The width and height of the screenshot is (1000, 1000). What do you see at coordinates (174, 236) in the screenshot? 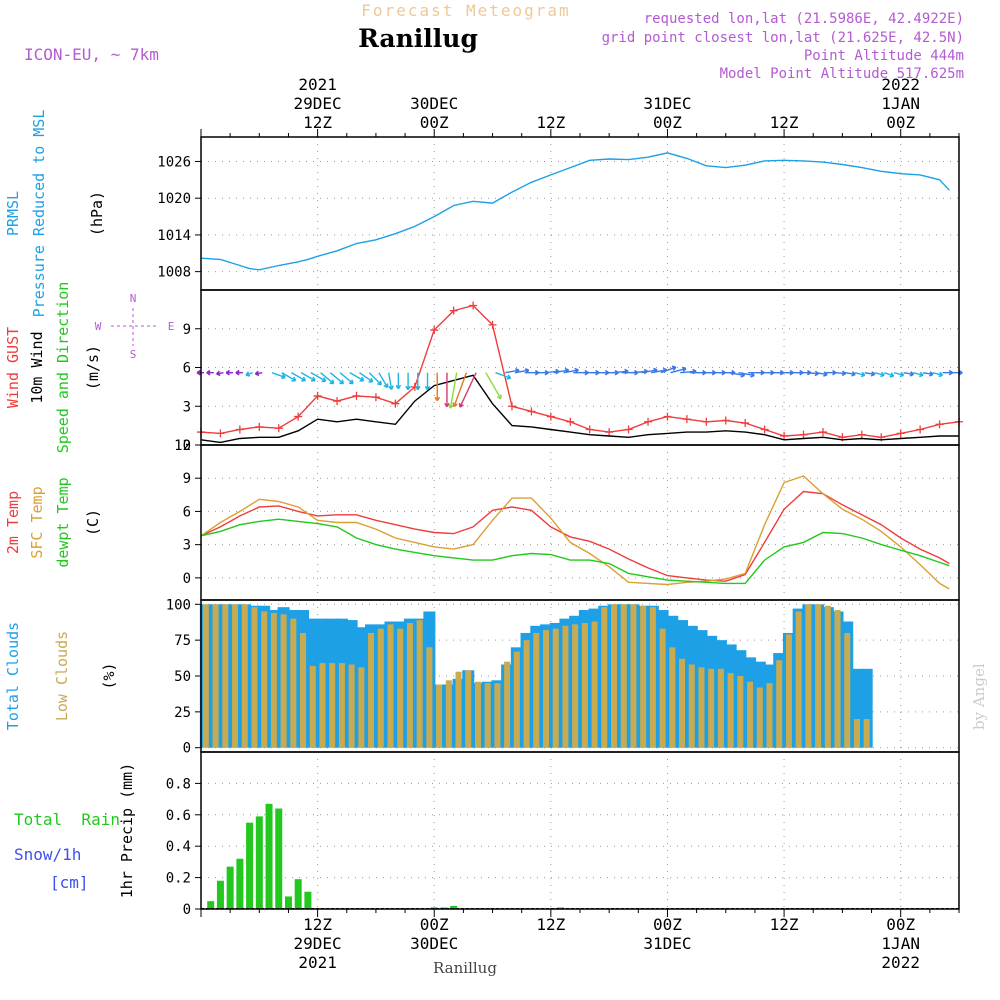
I see `y-tick-label: 1014` at bounding box center [174, 236].